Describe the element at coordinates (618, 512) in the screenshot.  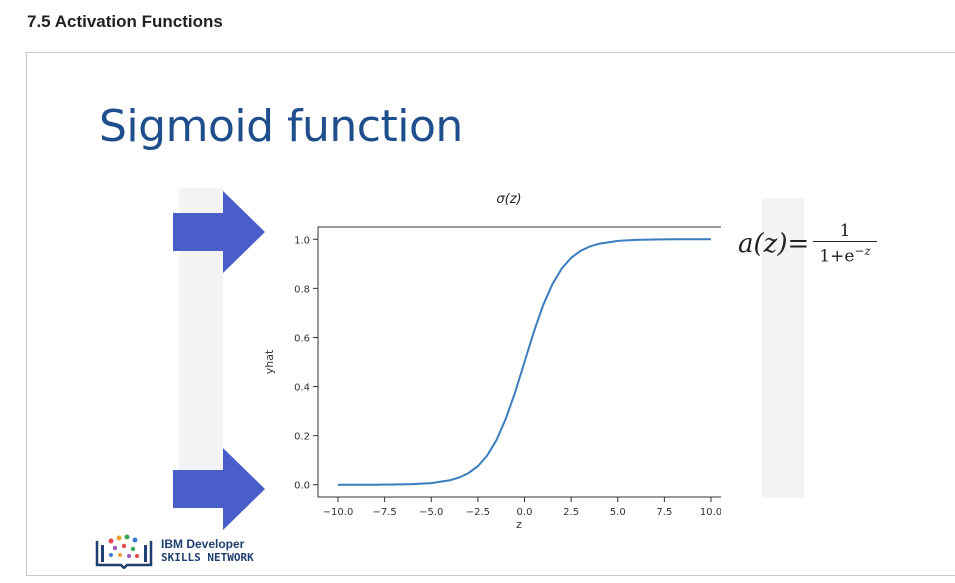
I see `x-tick-label: 5.0` at that location.